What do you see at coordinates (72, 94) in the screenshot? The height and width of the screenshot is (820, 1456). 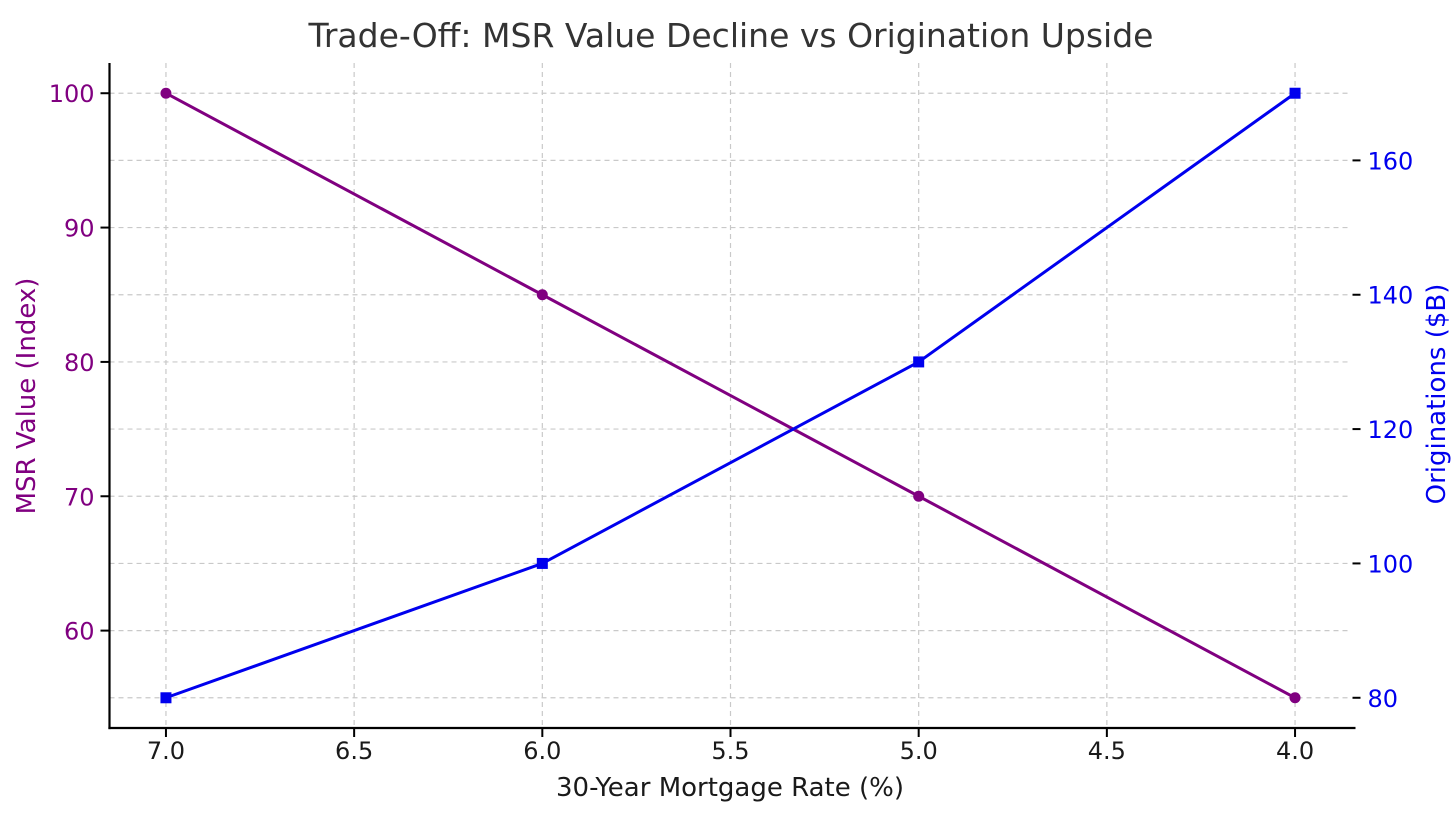 I see `left-tick-label: 100` at bounding box center [72, 94].